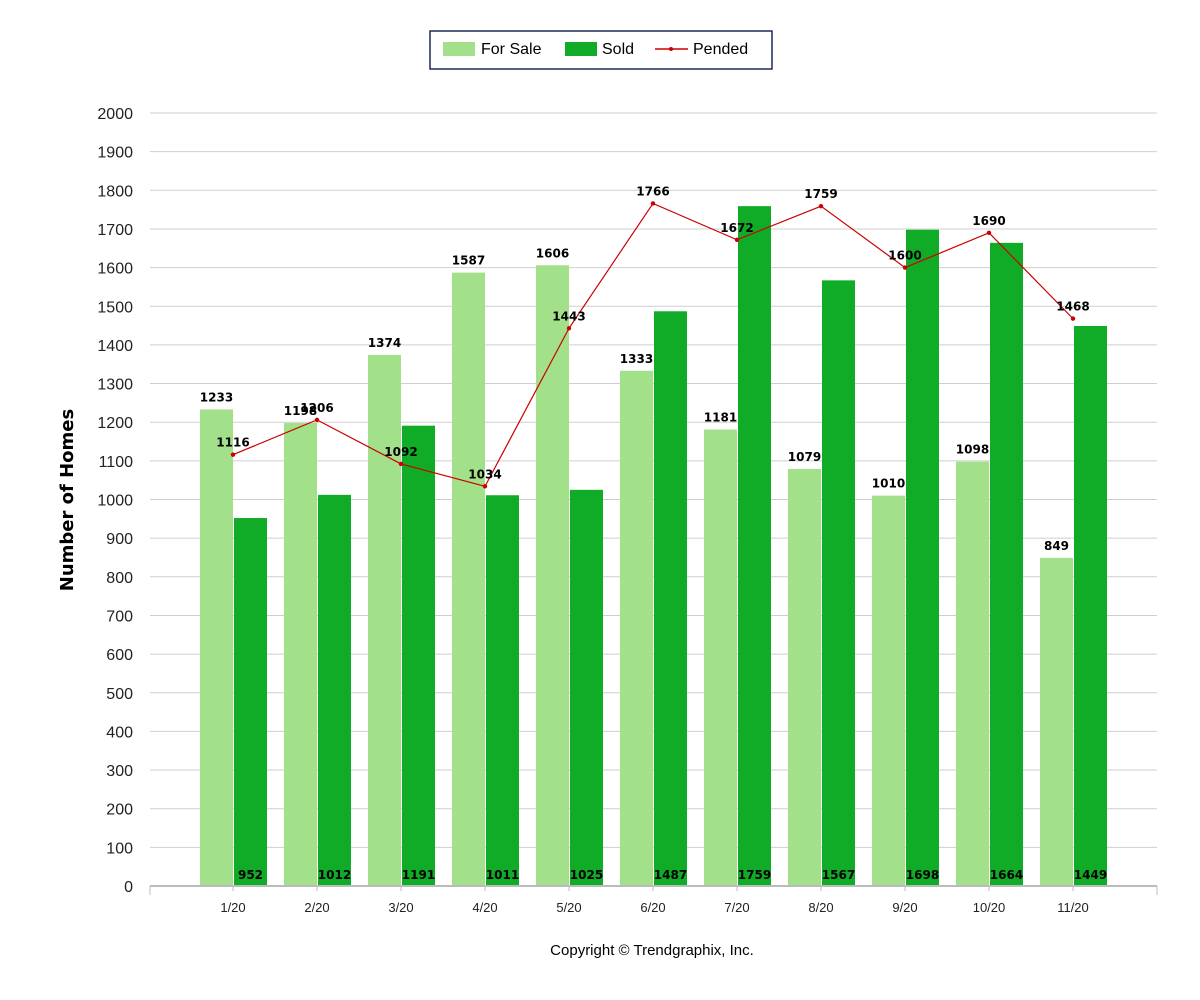  What do you see at coordinates (119, 655) in the screenshot?
I see `y-tick-label: 600` at bounding box center [119, 655].